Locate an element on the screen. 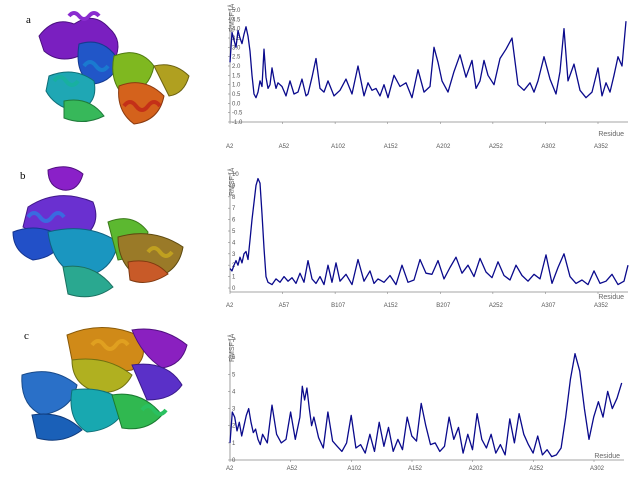 The width and height of the screenshot is (640, 480). x-tick-label: B207 is located at coordinates (443, 305).